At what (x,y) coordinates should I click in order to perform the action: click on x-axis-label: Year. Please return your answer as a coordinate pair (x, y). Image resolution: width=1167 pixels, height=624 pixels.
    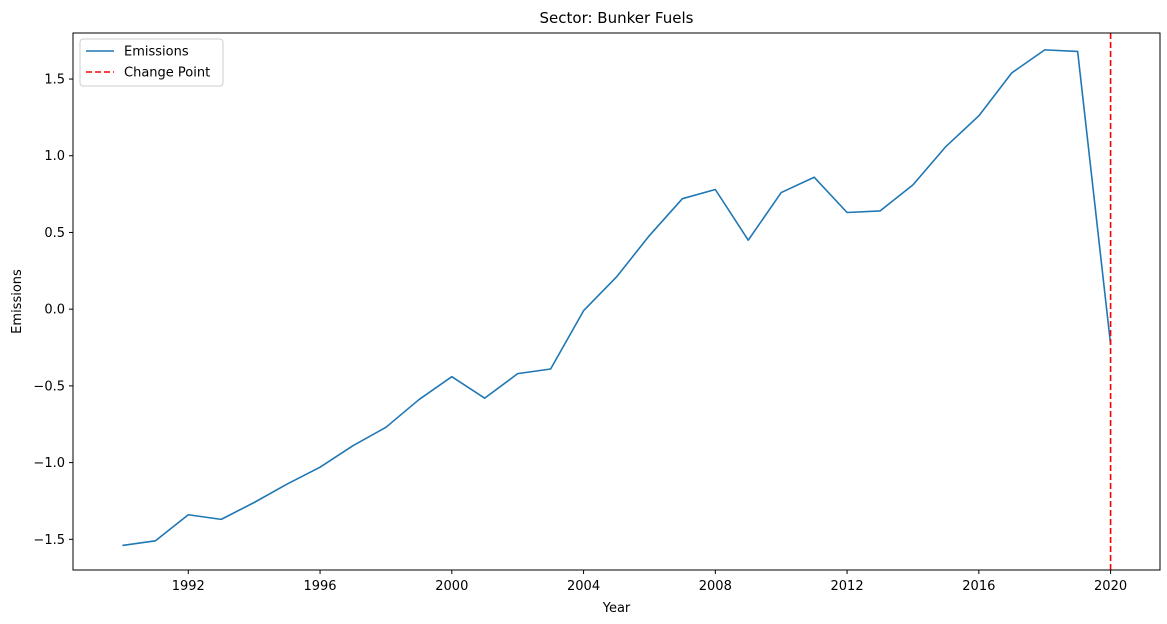
    Looking at the image, I should click on (616, 608).